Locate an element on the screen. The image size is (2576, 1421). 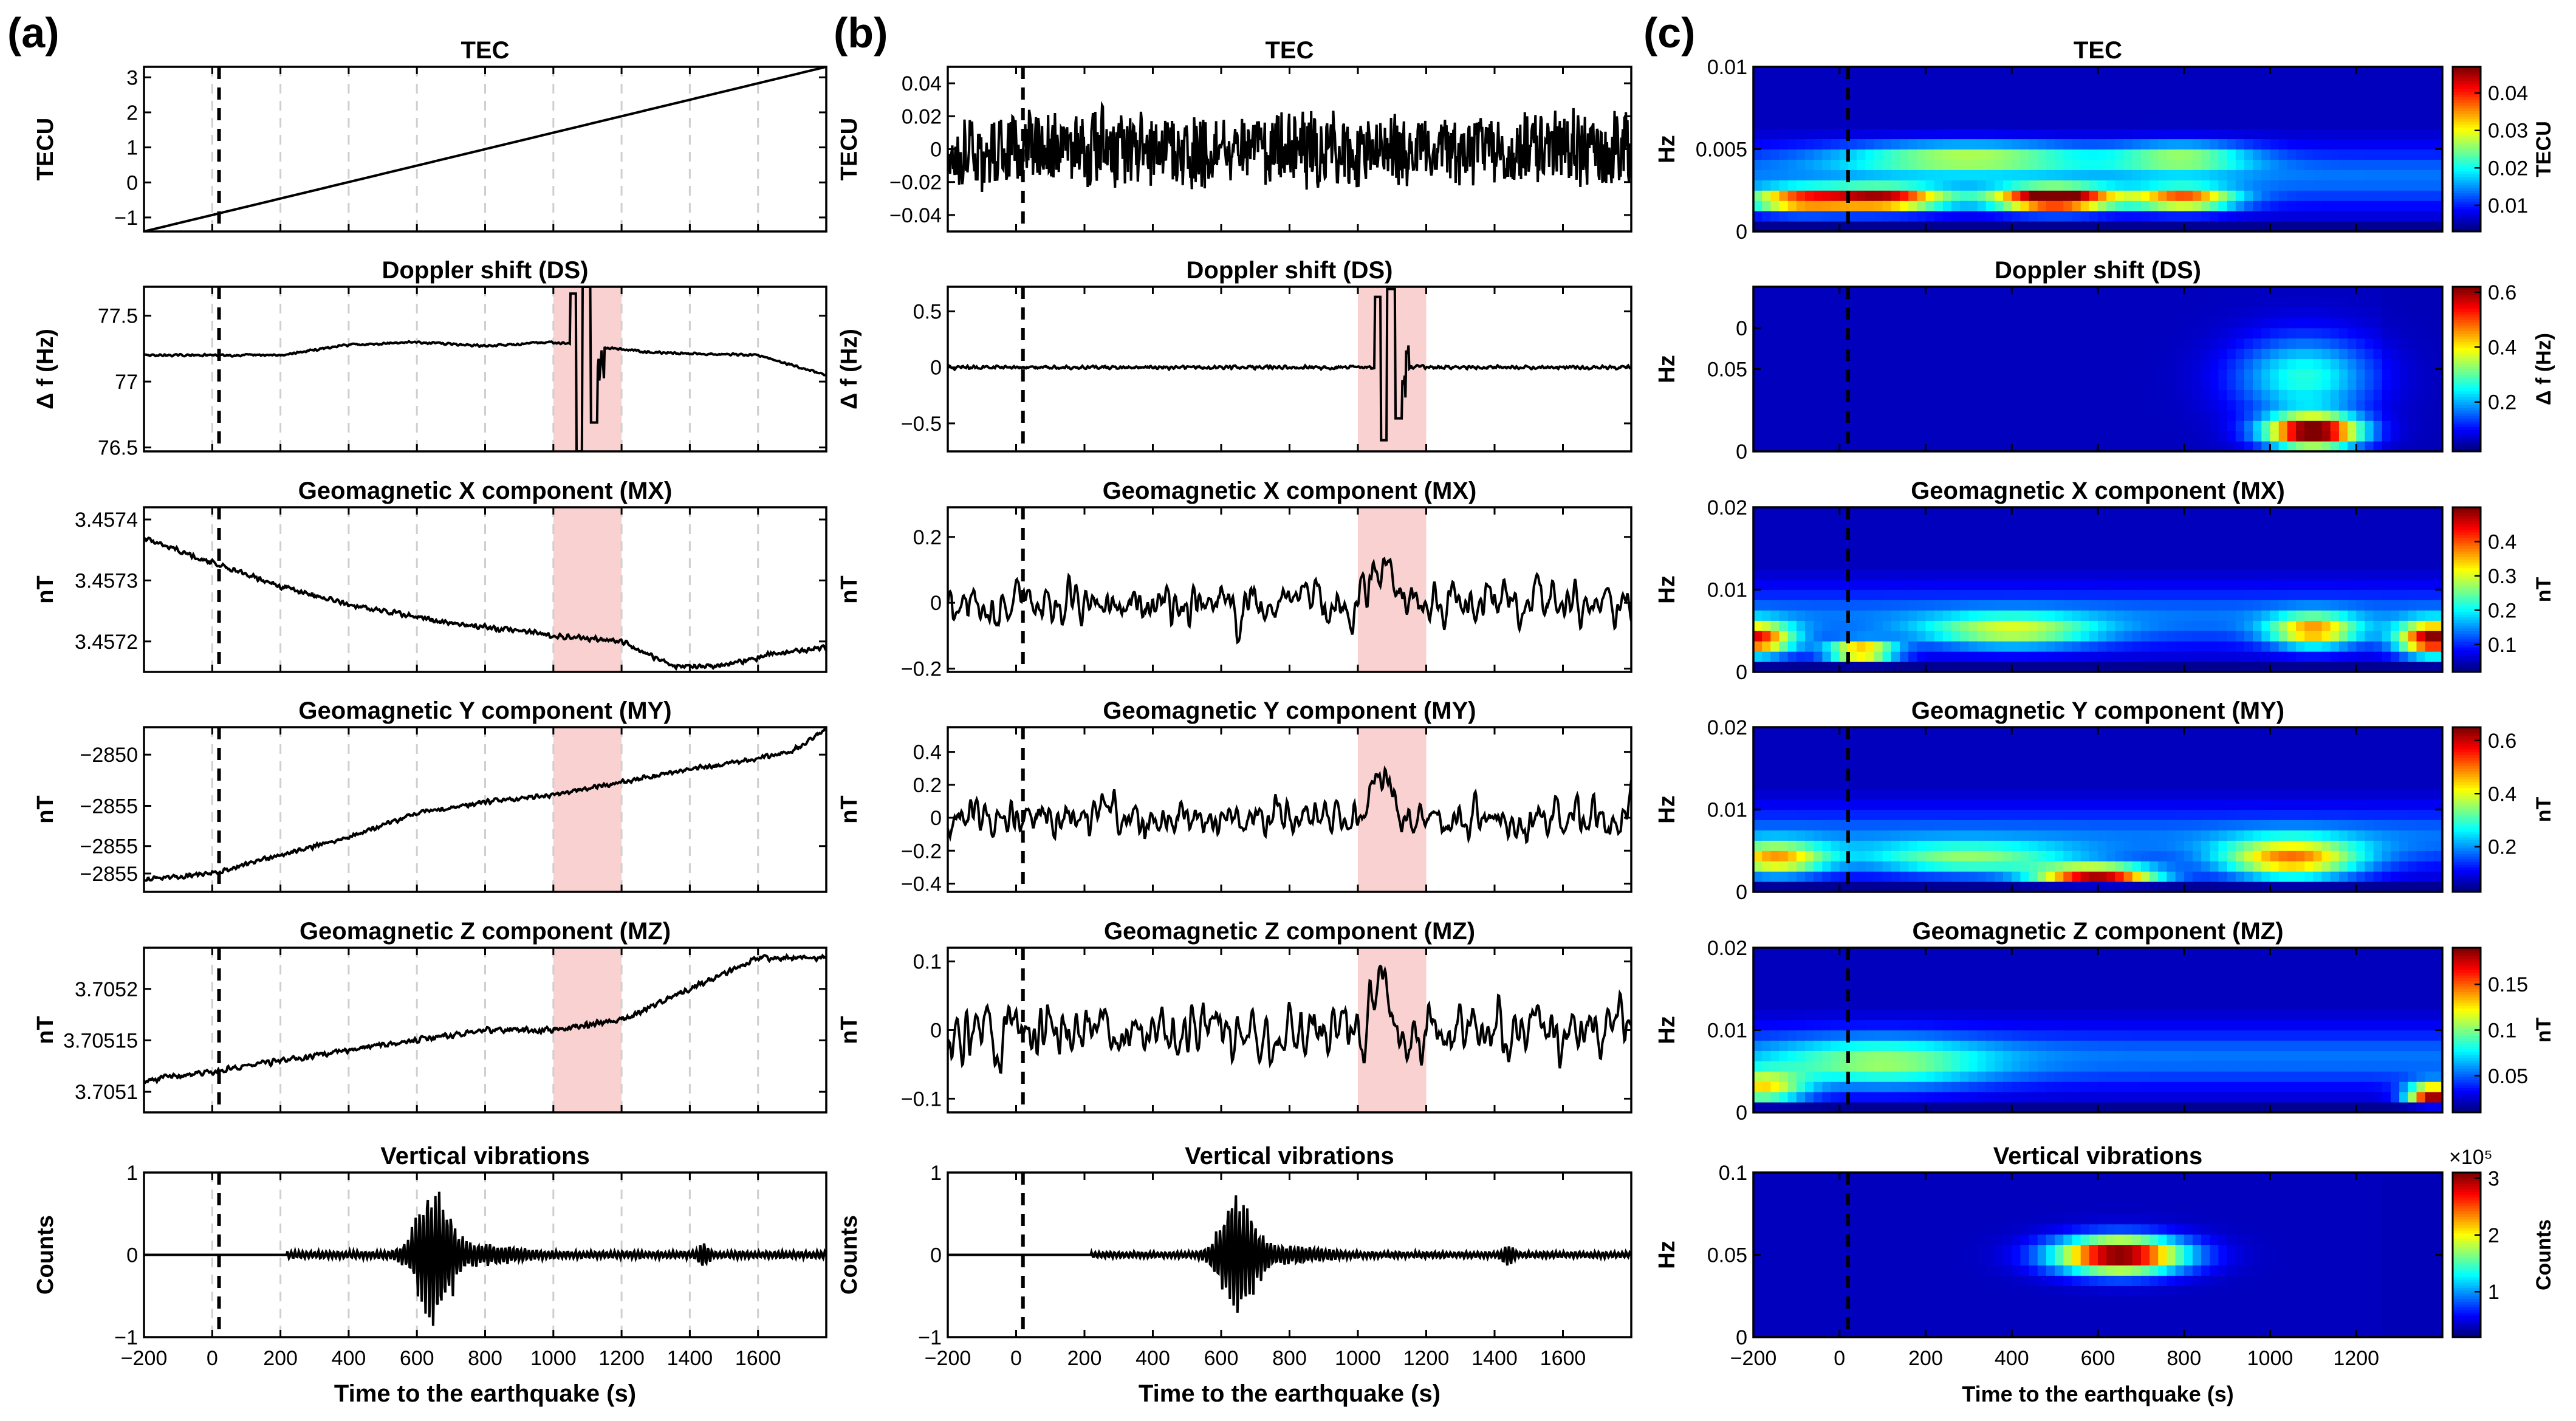
x-tick-label: 1400 is located at coordinates (1495, 1359).